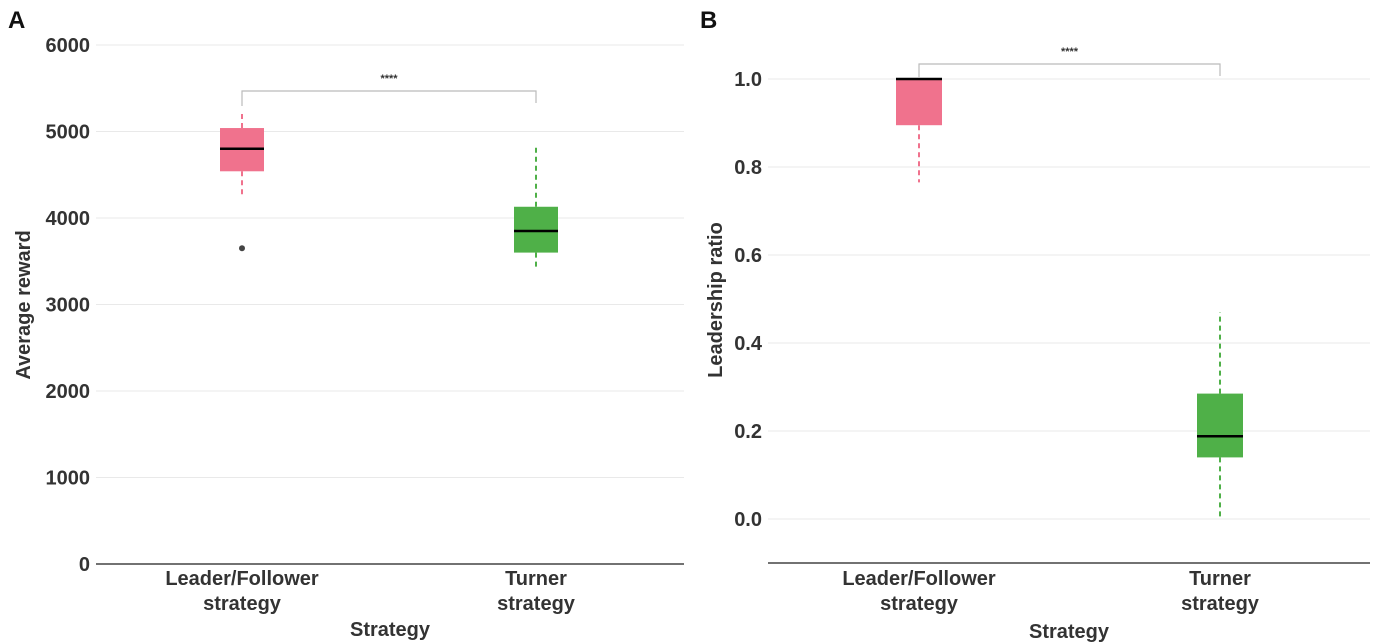 The width and height of the screenshot is (1373, 644). Describe the element at coordinates (748, 432) in the screenshot. I see `y-tick-label: 0.2` at that location.